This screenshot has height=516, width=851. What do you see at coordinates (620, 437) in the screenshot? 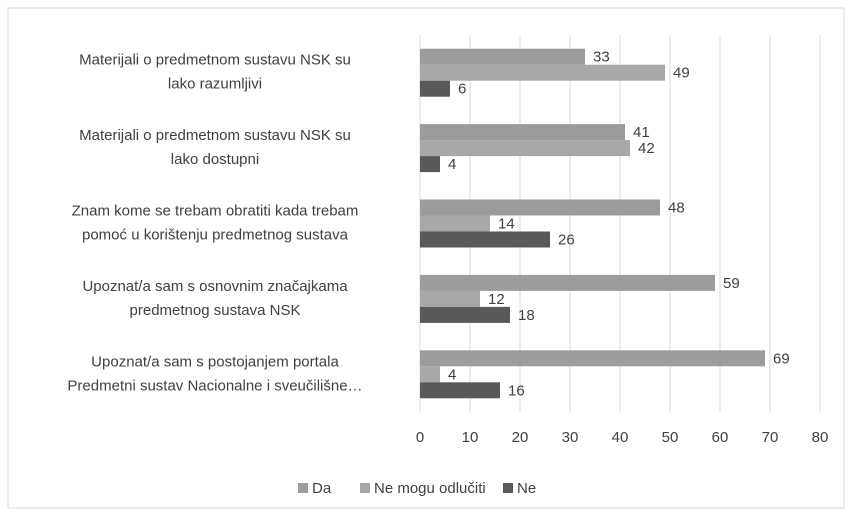
I see `x-tick-label: 40` at bounding box center [620, 437].